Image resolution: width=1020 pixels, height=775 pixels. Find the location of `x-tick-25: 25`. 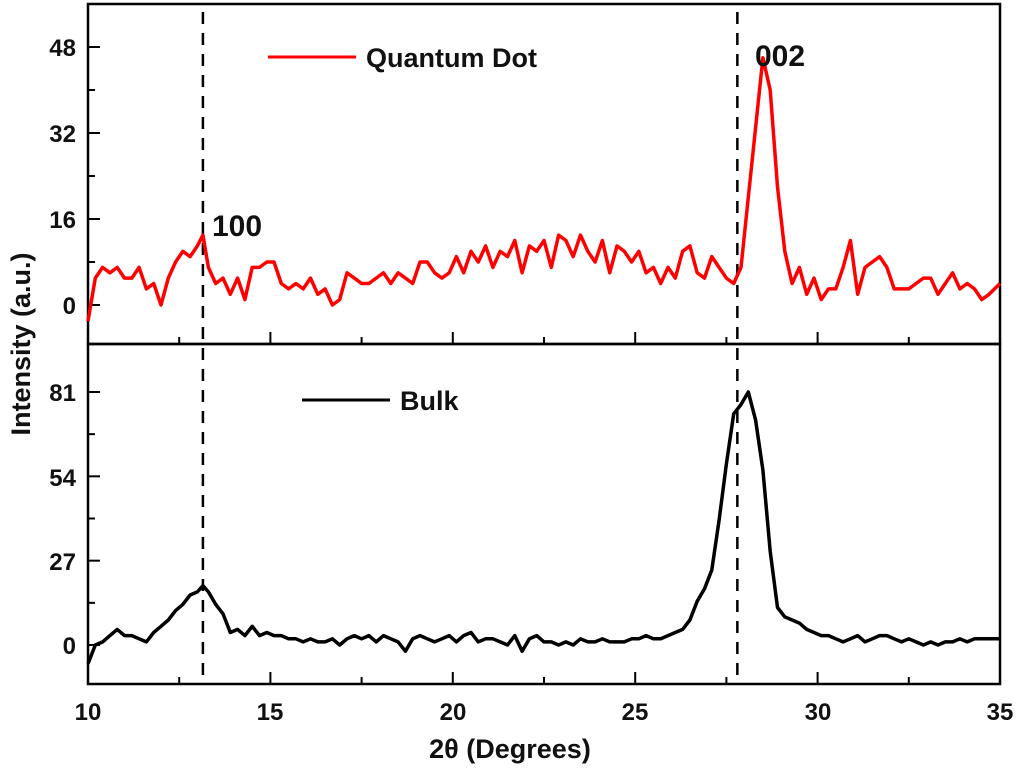

x-tick-25: 25 is located at coordinates (635, 712).